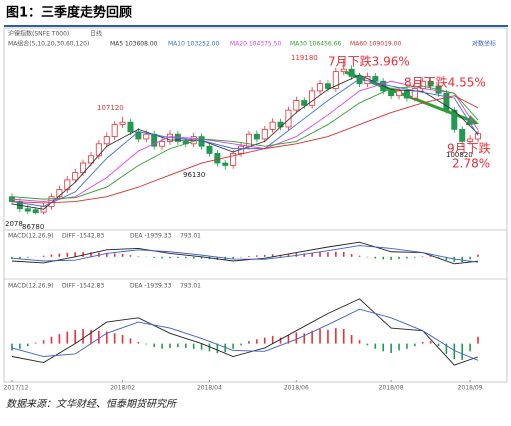 The width and height of the screenshot is (511, 426). I want to click on x-tick-label: 2018/04, so click(209, 388).